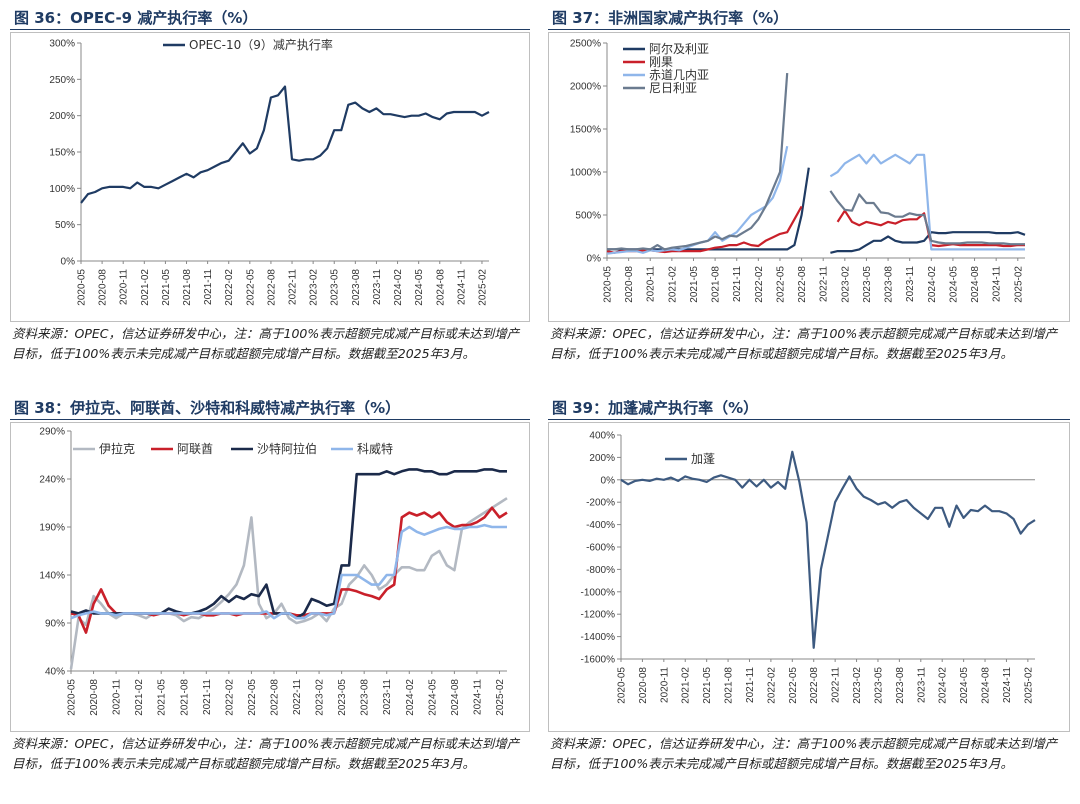 Image resolution: width=1080 pixels, height=804 pixels. Describe the element at coordinates (673, 88) in the screenshot. I see `legend-label: 尼日利亚` at that location.